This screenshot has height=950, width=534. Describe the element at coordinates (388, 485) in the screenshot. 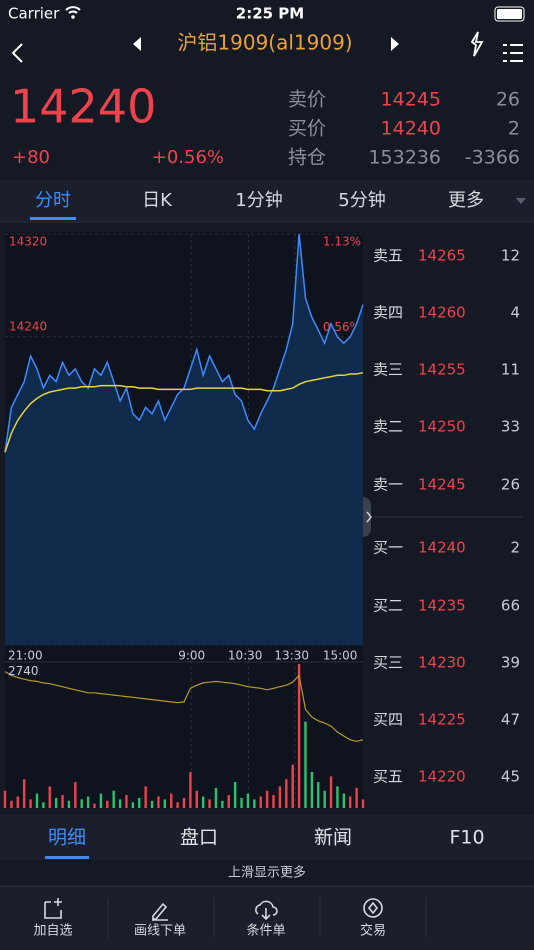

I see `book-label: 卖一` at that location.